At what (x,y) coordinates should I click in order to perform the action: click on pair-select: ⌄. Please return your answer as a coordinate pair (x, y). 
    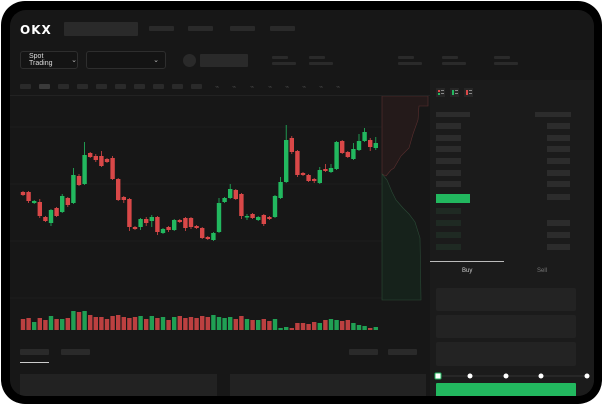
    Looking at the image, I should click on (126, 60).